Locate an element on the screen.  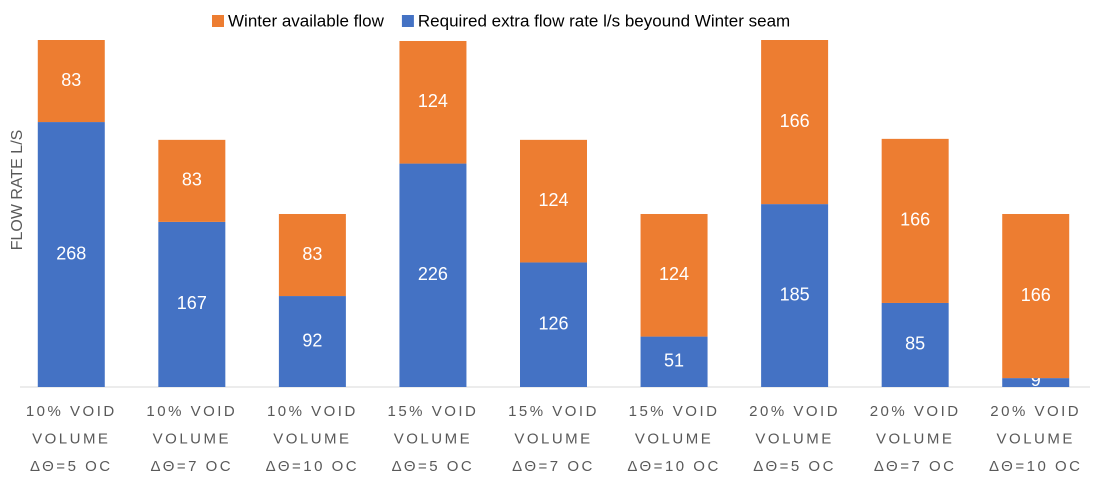
data-label: 268 is located at coordinates (71, 253).